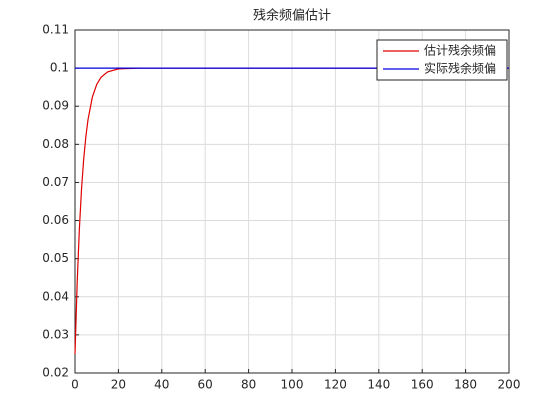  What do you see at coordinates (205, 385) in the screenshot?
I see `x-tick-label: 60` at bounding box center [205, 385].